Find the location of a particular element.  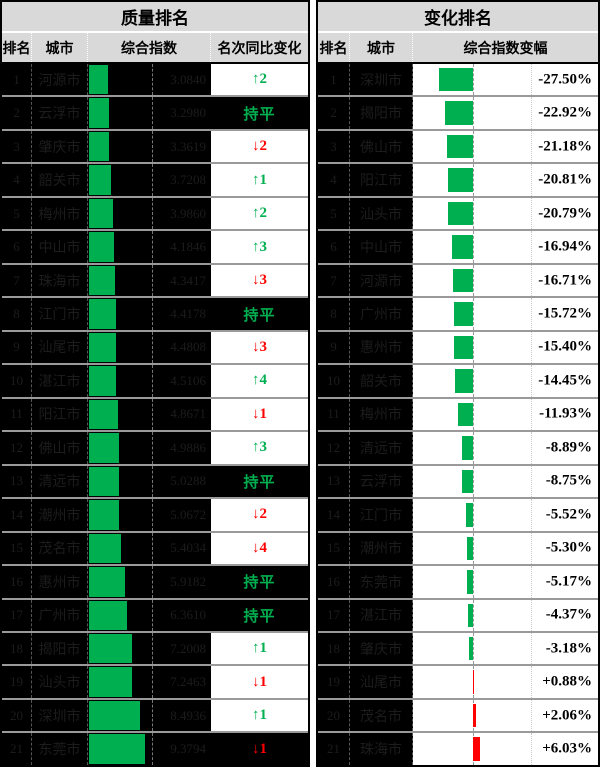

quality-table-row: 9 汕尾市 4.4808 ↓3 is located at coordinates (155, 348).